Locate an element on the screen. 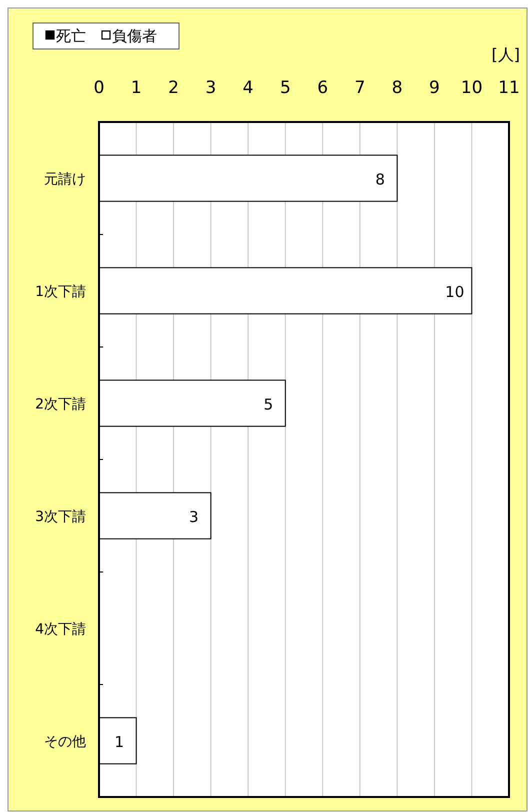 This screenshot has height=812, width=528. x-tick-label: 3 is located at coordinates (210, 88).